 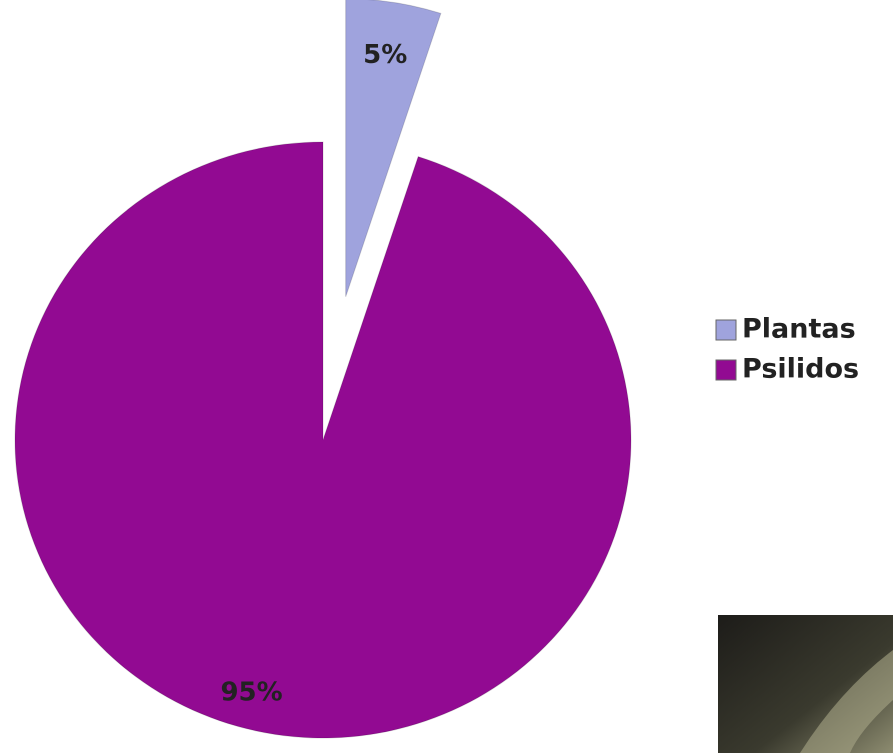 I want to click on legend-label: Plantas, so click(x=799, y=329).